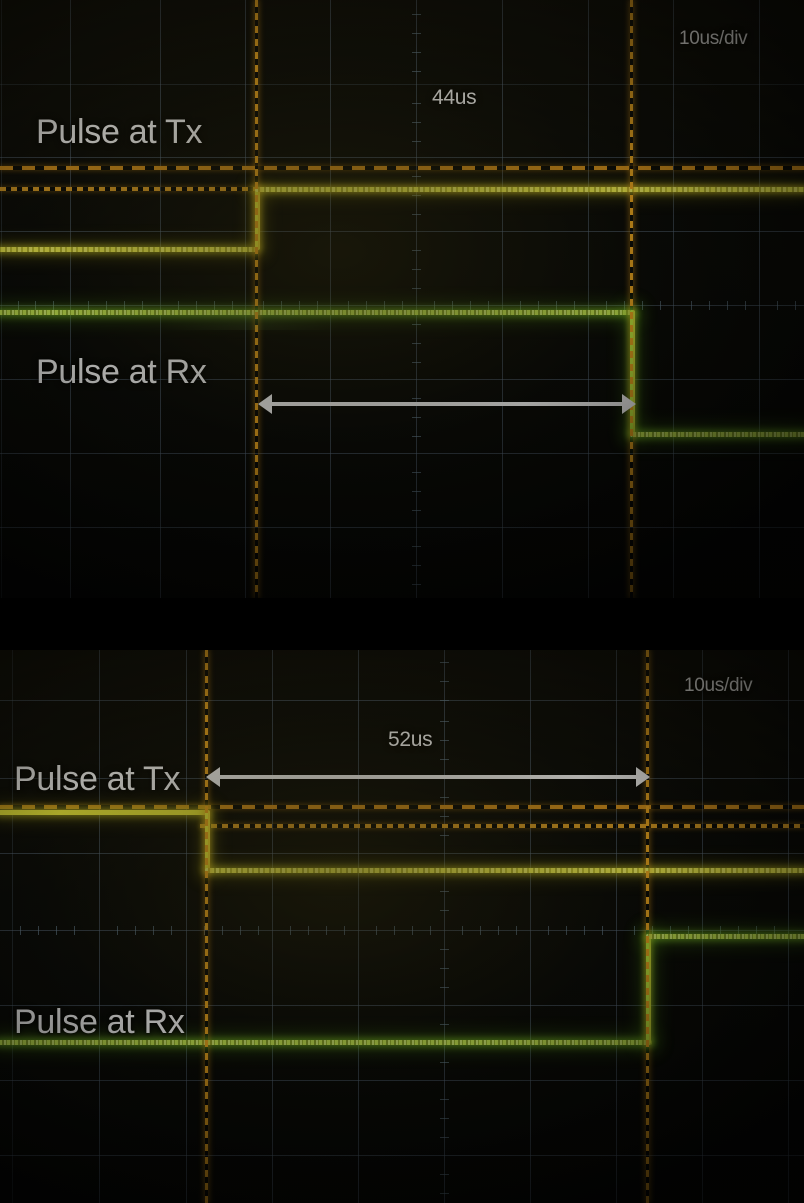 The image size is (804, 1203). I want to click on sensor-flare-artifact, so click(250, 321).